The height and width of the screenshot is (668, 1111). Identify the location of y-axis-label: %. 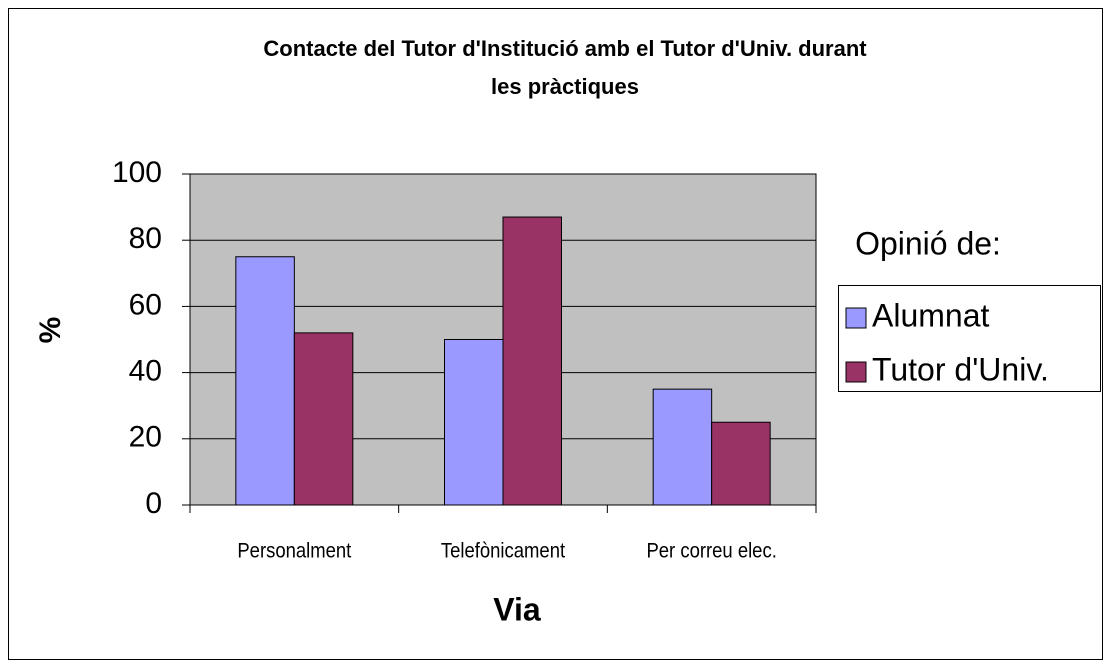
(50, 330).